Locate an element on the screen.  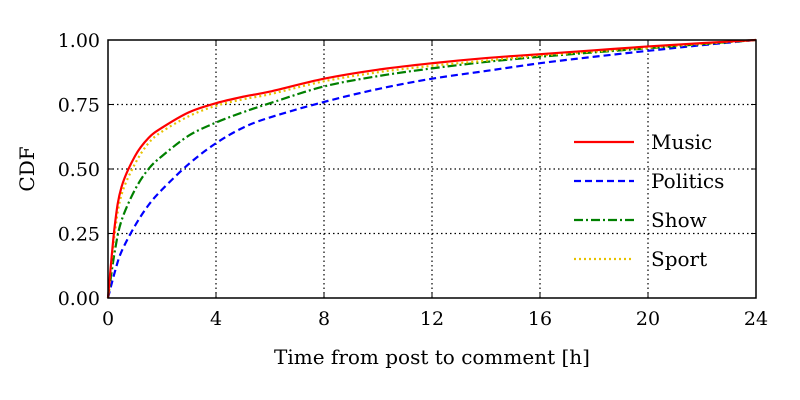
x-tick-label: 24 is located at coordinates (756, 319).